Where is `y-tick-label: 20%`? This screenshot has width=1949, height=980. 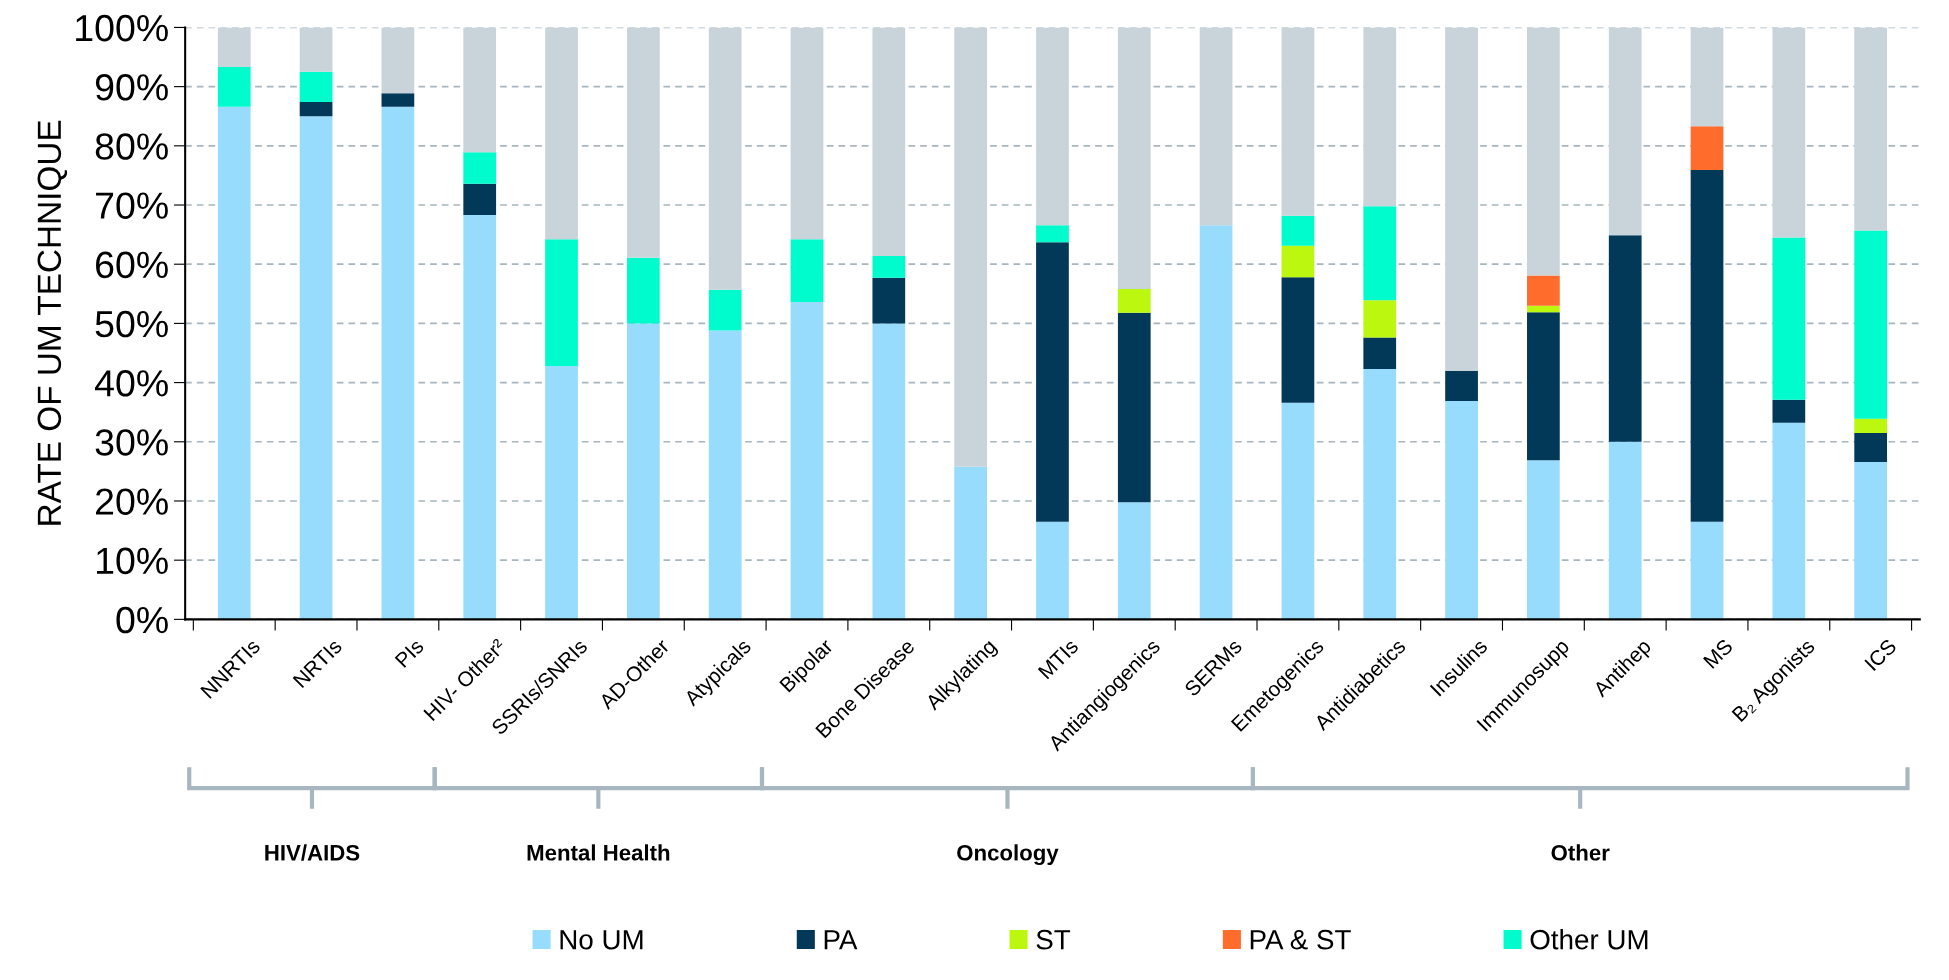 y-tick-label: 20% is located at coordinates (132, 501).